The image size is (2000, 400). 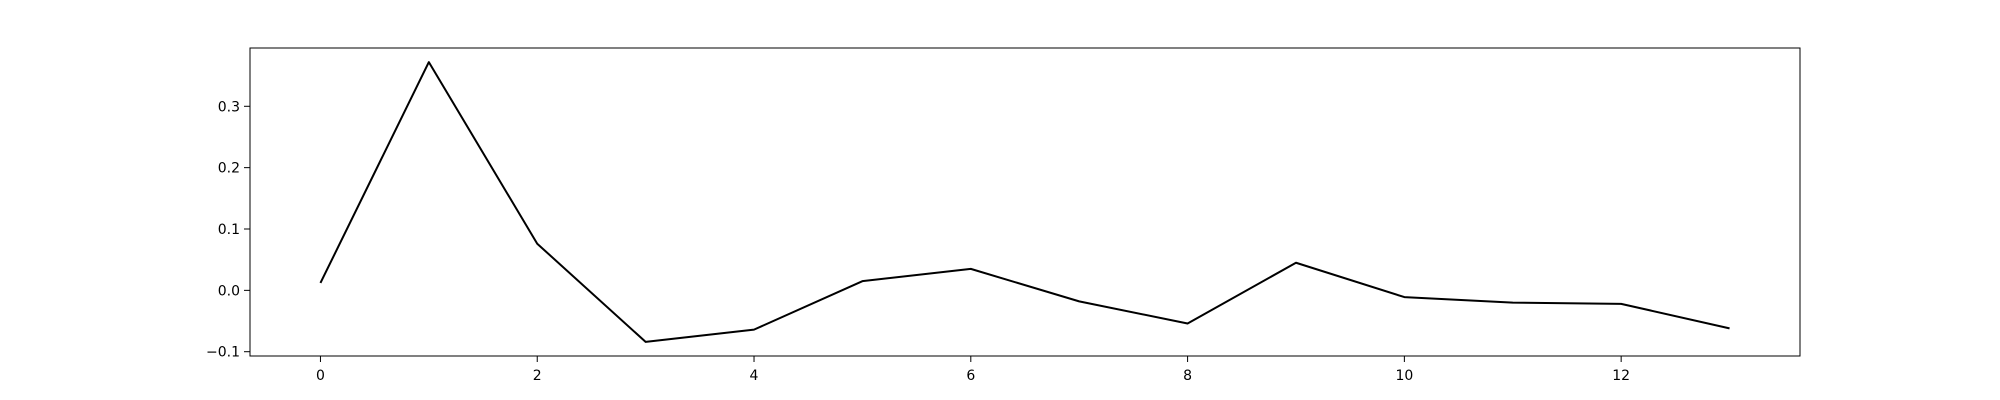 I want to click on x-tick-label: 0, so click(x=320, y=376).